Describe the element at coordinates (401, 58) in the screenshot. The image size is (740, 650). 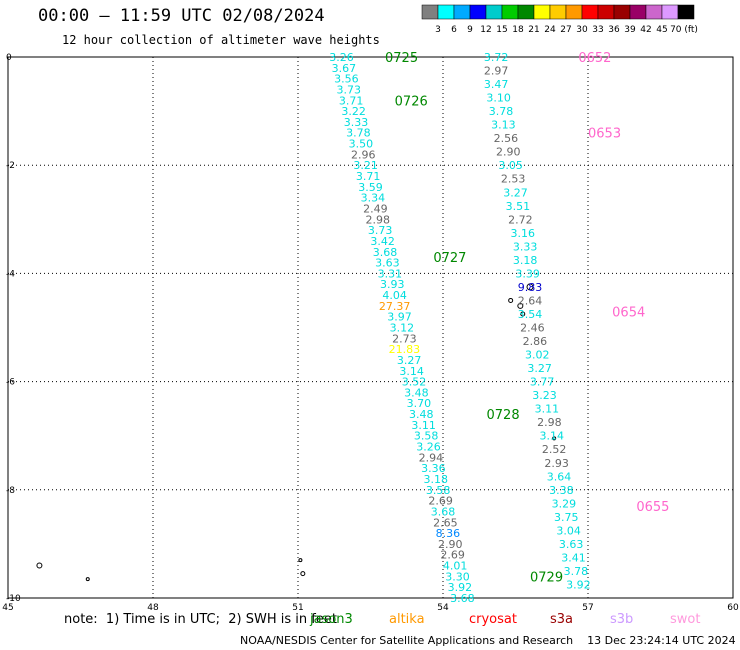
I see `pass-time-label: 0725` at that location.